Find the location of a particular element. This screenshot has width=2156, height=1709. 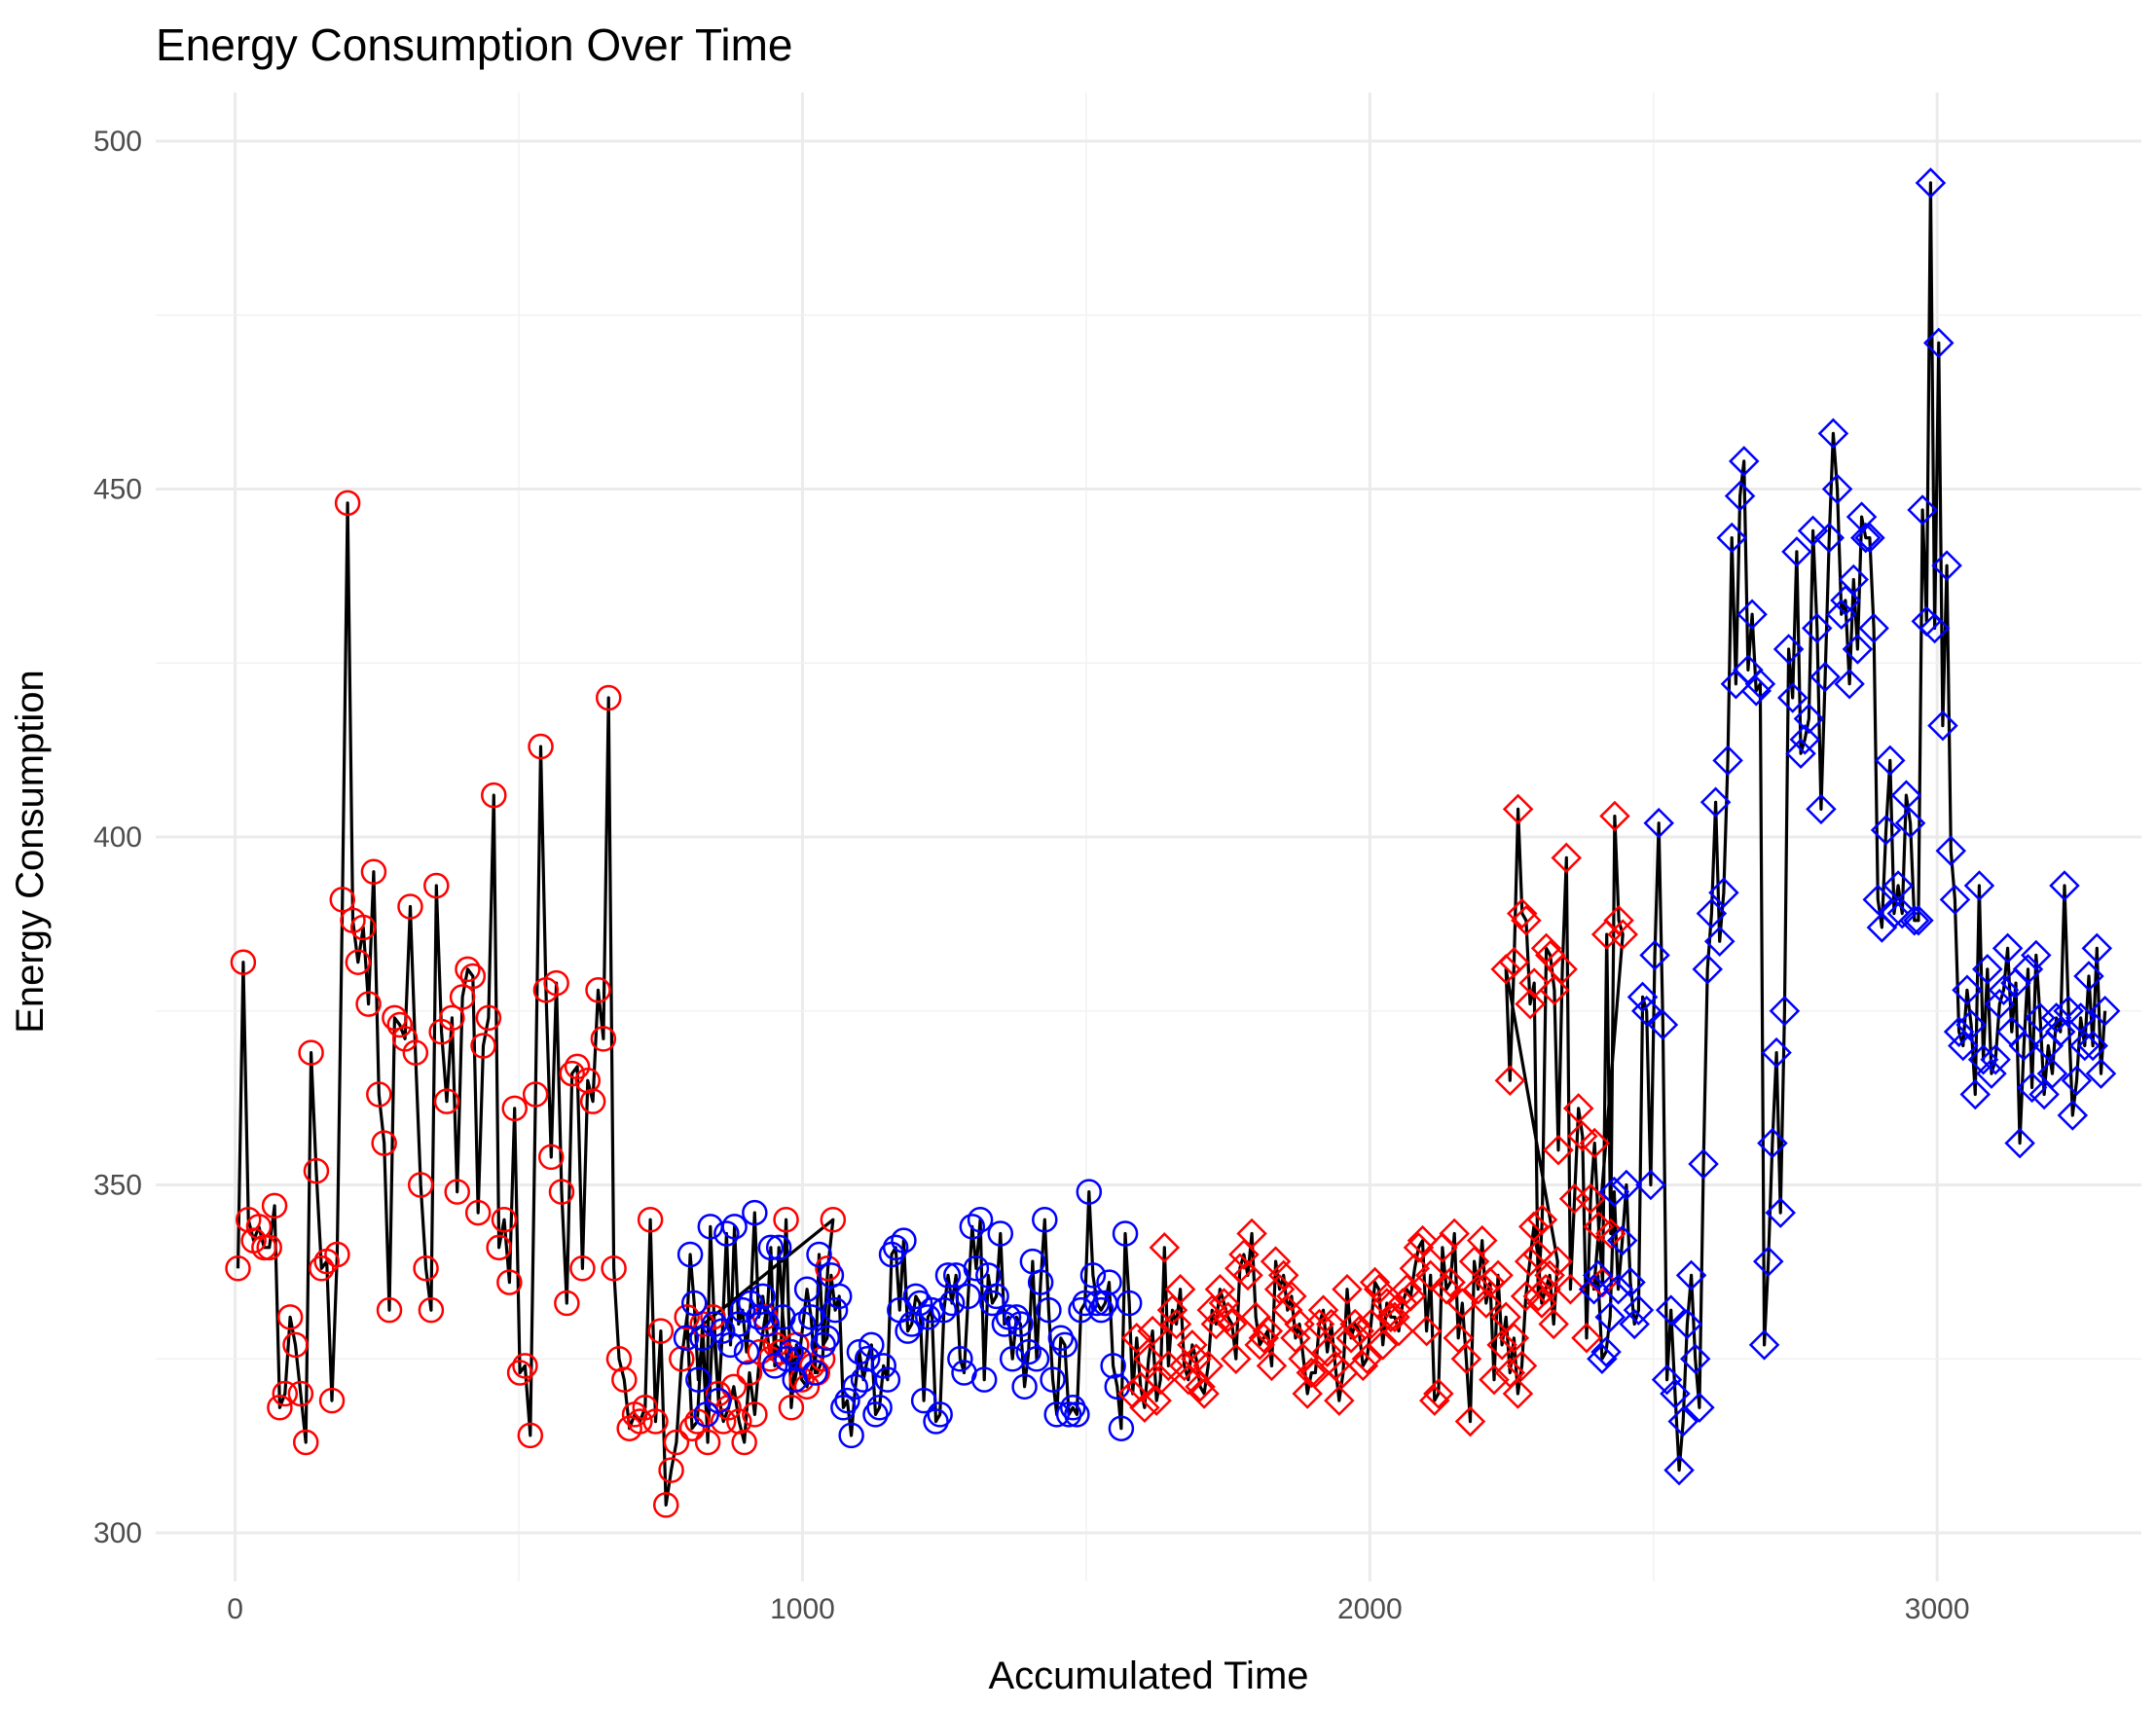

y-tick-label: 450 is located at coordinates (117, 490).